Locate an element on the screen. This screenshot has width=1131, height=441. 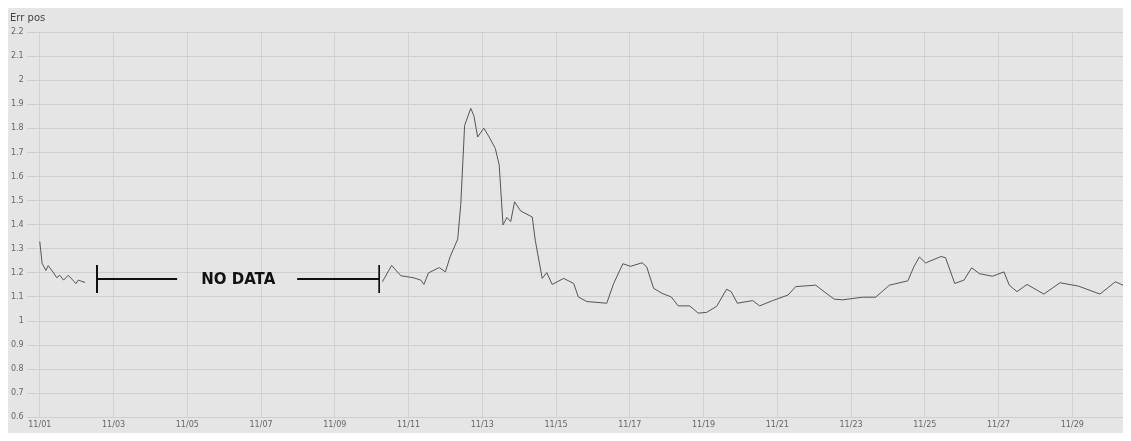
y-tick-label: 1.3 is located at coordinates (17, 248).